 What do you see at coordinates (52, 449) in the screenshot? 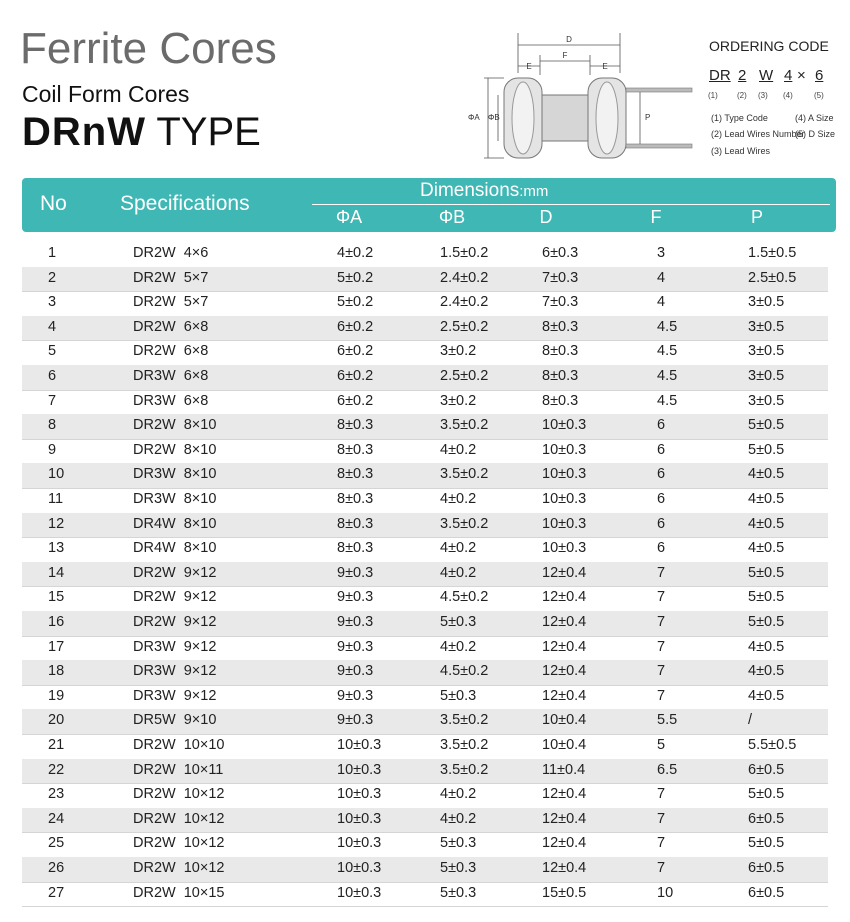
I see `table-cell: 9` at bounding box center [52, 449].